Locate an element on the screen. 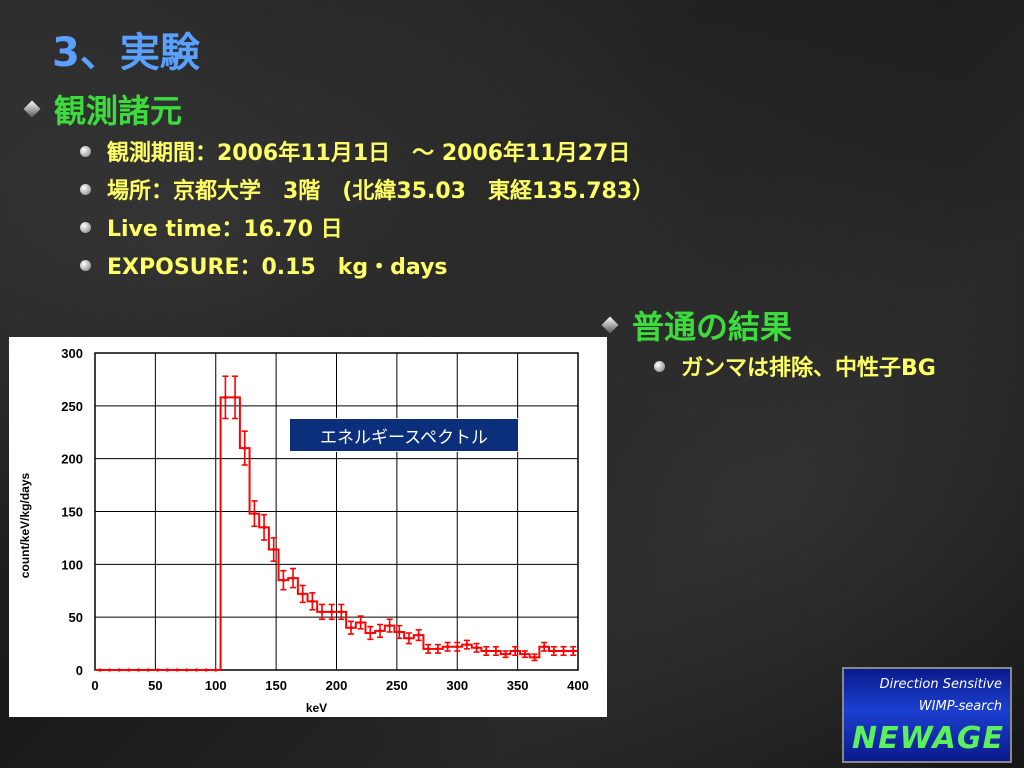 This screenshot has height=768, width=1024. y-tick-label: 50 is located at coordinates (76, 617).